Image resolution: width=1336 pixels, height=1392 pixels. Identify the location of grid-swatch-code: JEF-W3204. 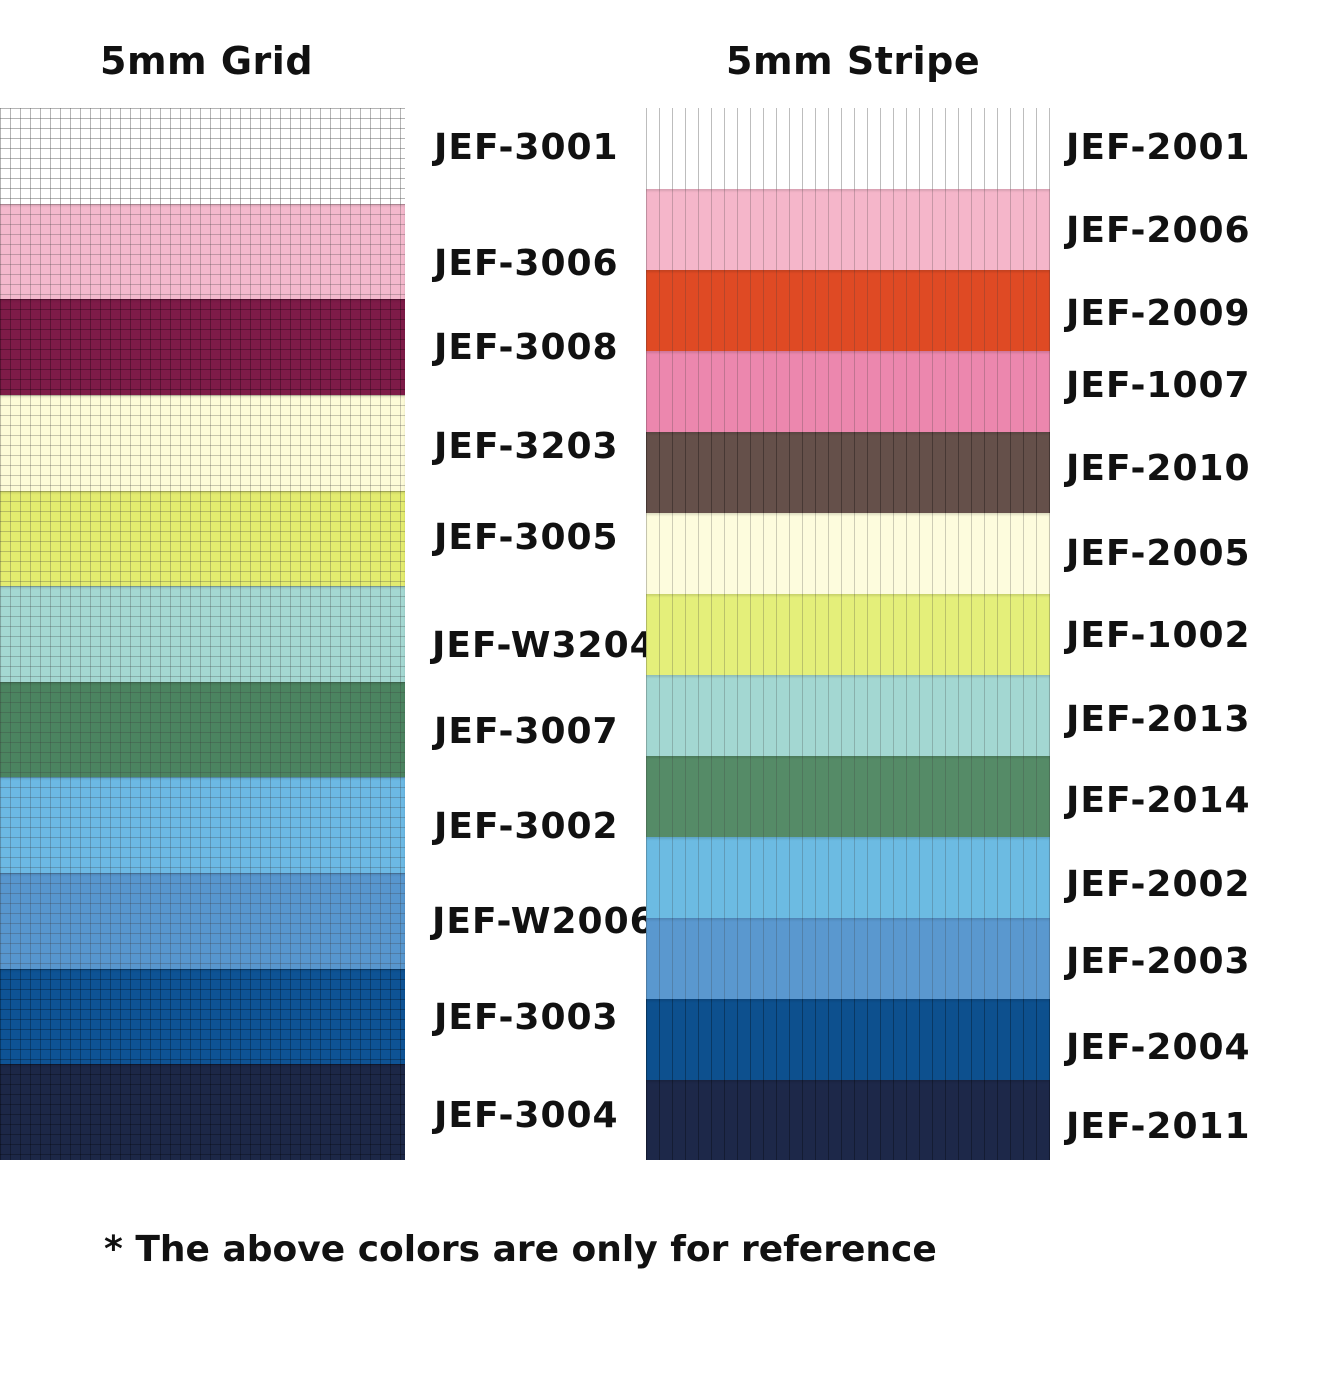
(544, 645).